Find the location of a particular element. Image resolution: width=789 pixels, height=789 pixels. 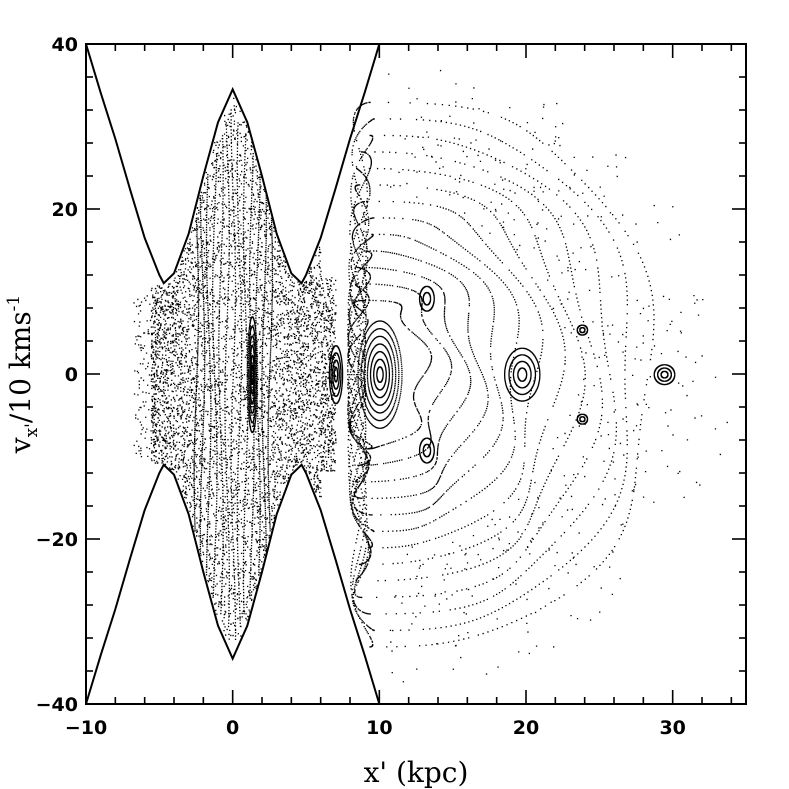

y-axis-label-main: v is located at coordinates (20, 445).